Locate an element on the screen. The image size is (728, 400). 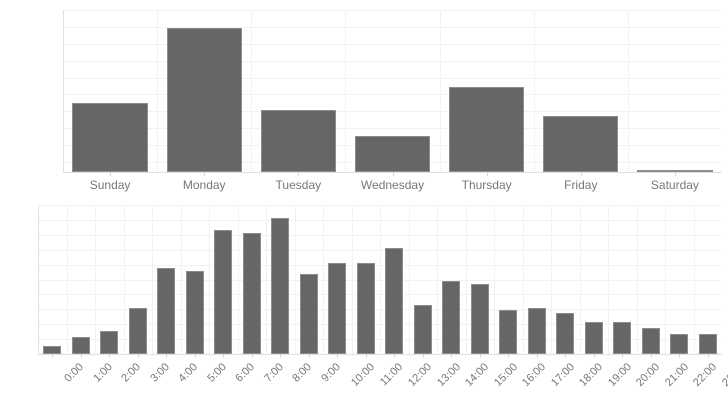
x-axis-tick-label: Sunday is located at coordinates (110, 185).